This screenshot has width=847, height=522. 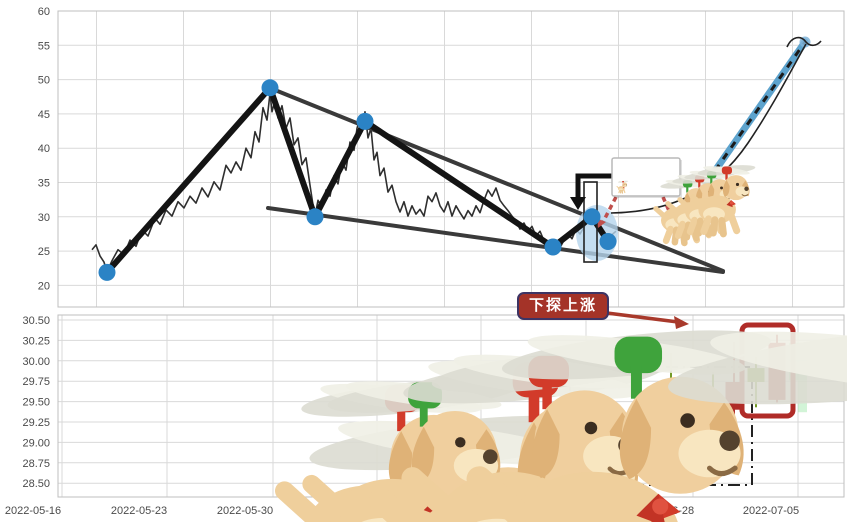 What do you see at coordinates (563, 306) in the screenshot?
I see `callout-label: 下探上涨` at bounding box center [563, 306].